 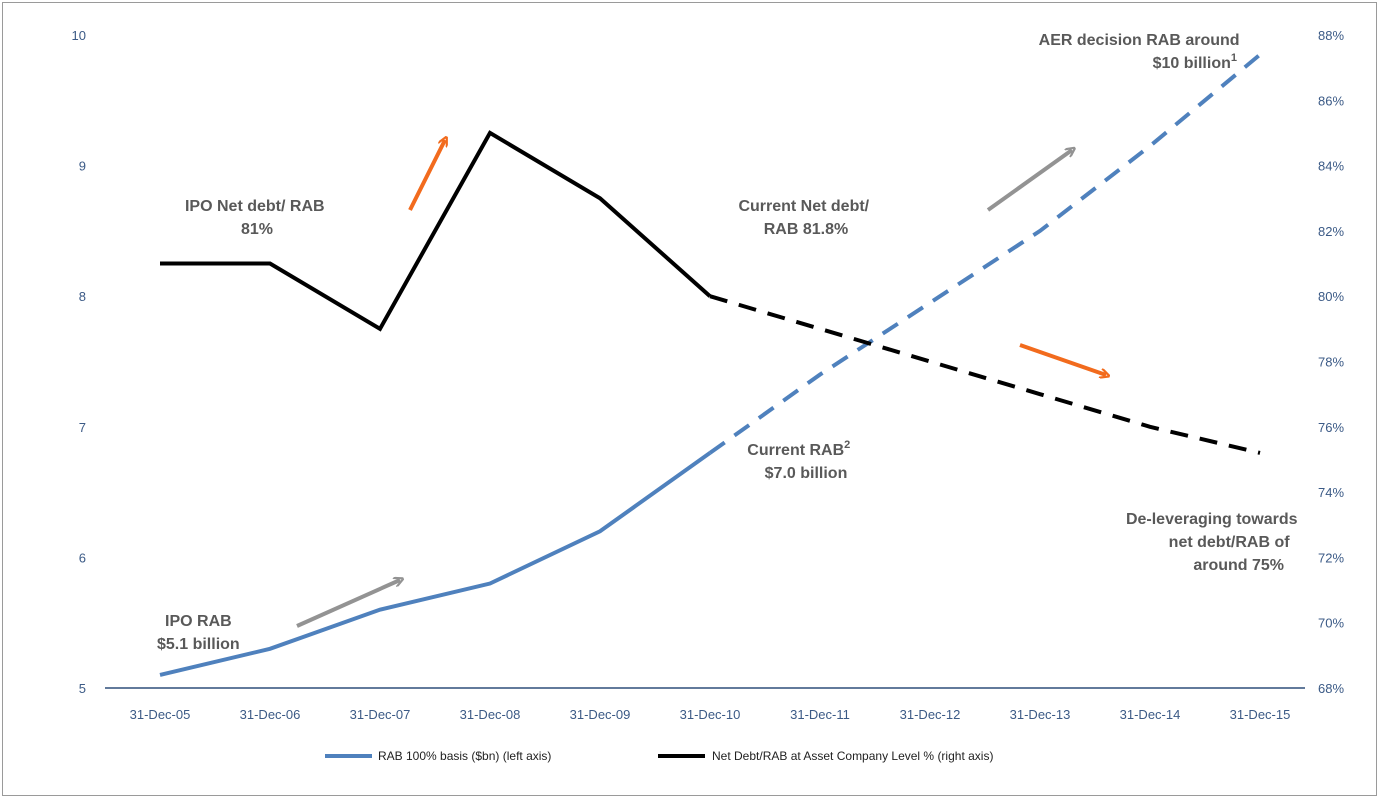 I want to click on annotation-ipo-net-debt: IPO Net debt/ RAB 81%, so click(x=257, y=218).